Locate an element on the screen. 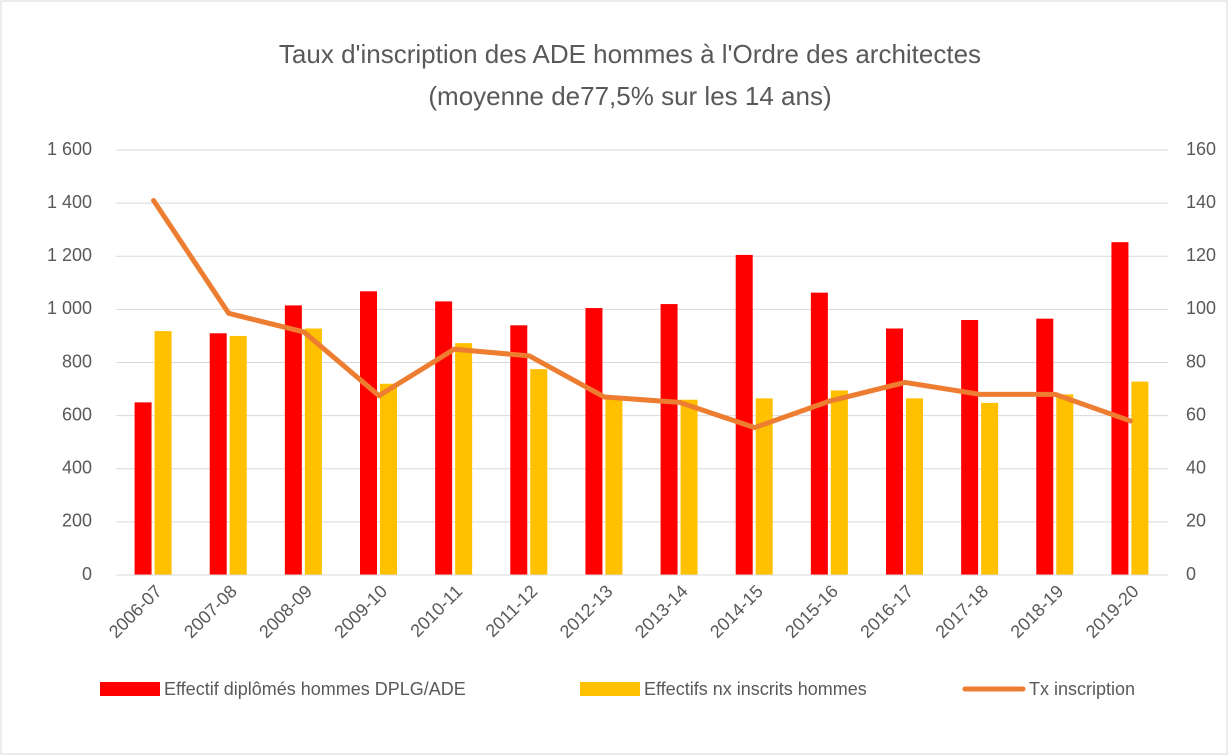  y-tick-label: 1 600 is located at coordinates (69, 149).